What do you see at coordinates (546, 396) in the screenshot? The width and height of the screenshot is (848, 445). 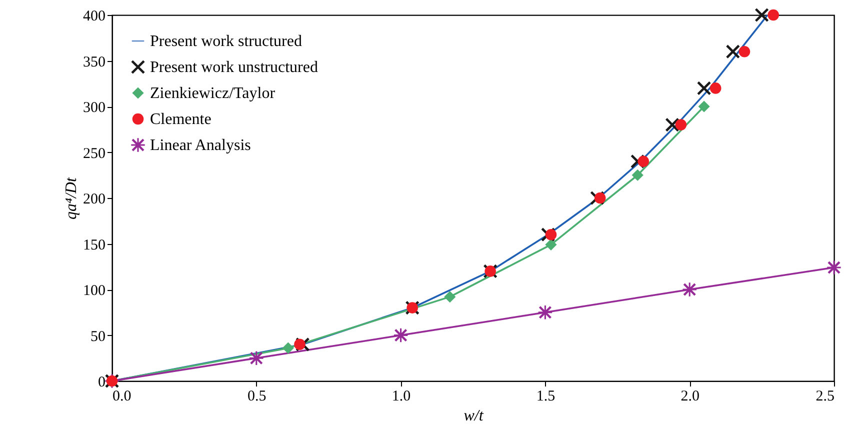 I see `x-tick-label: 1.5` at bounding box center [546, 396].